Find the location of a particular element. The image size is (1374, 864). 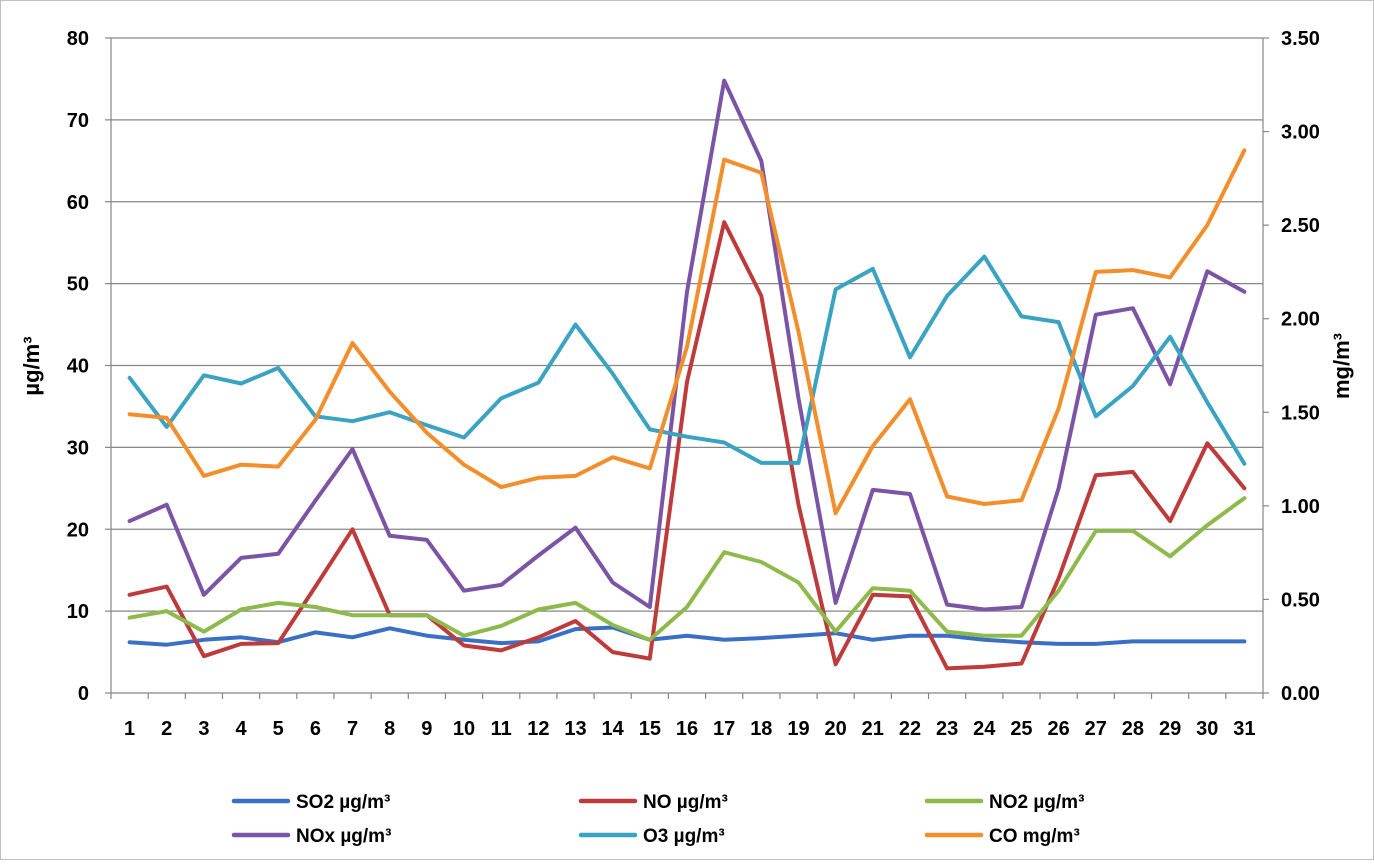

x-tick-label: 29 is located at coordinates (1170, 729).